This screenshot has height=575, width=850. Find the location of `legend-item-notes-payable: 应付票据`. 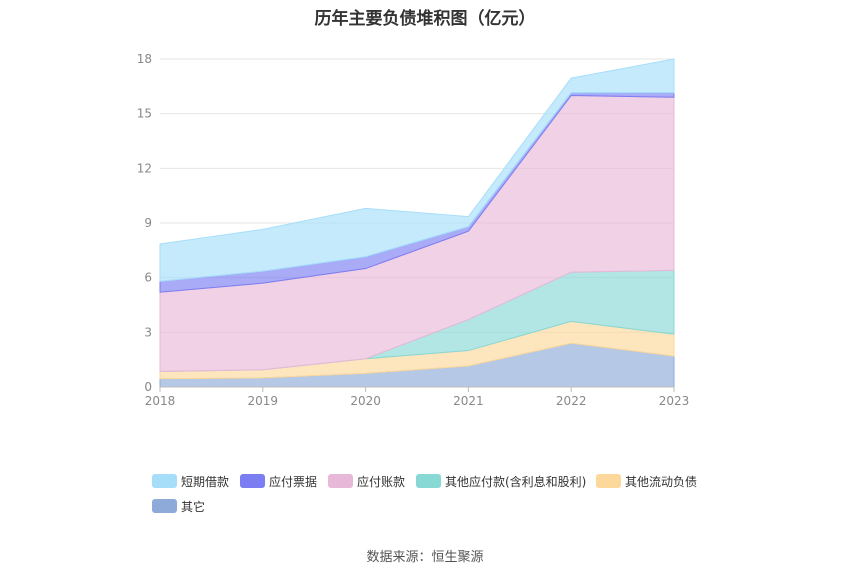

legend-item-notes-payable: 应付票据 is located at coordinates (278, 481).